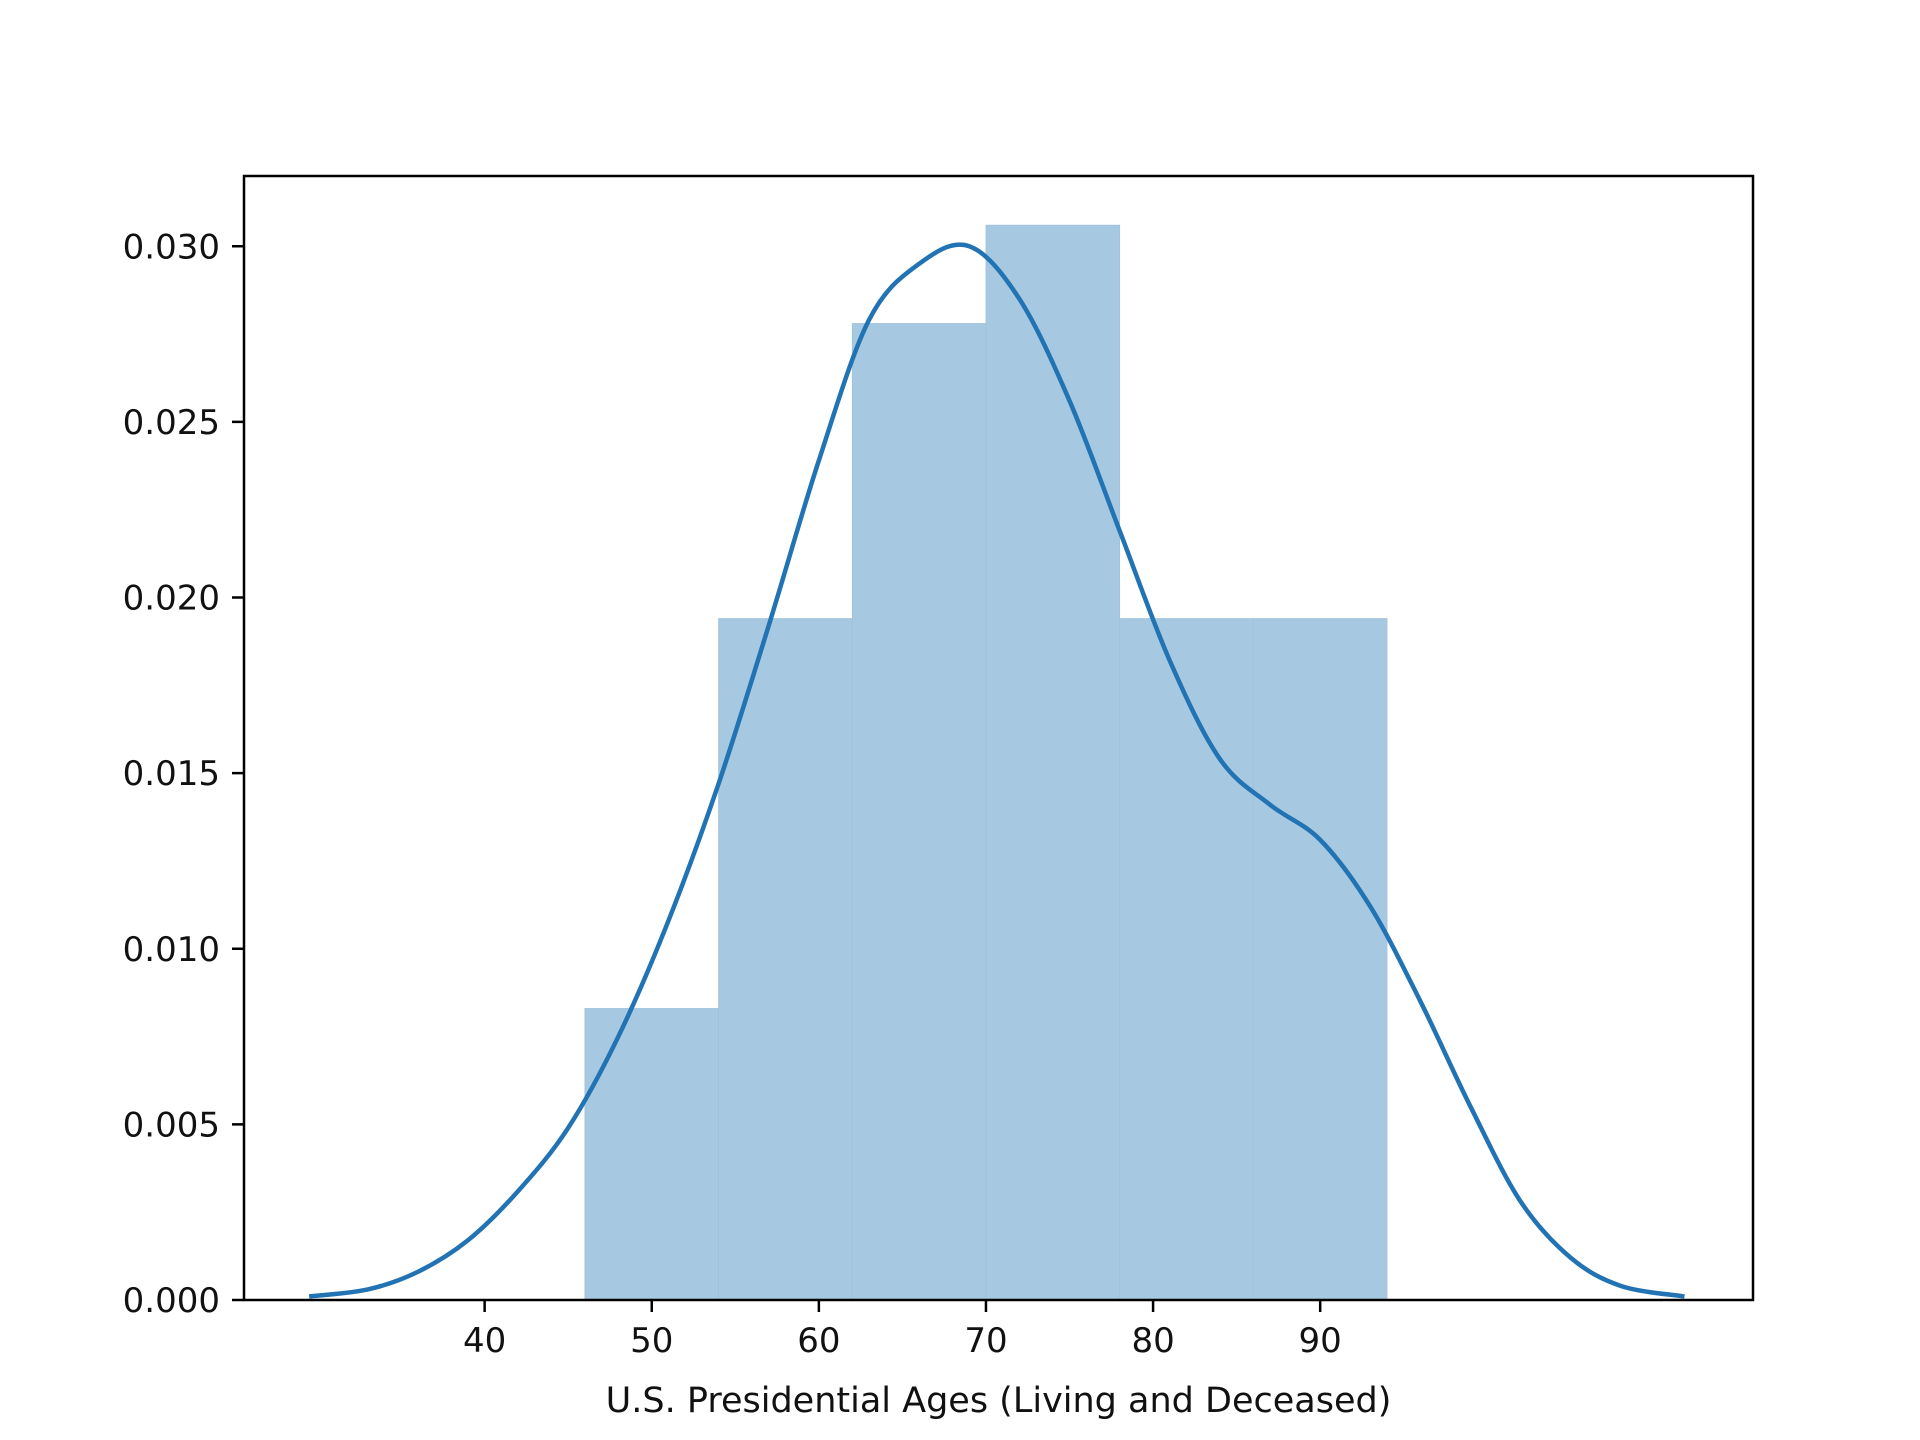 The height and width of the screenshot is (1440, 1920). What do you see at coordinates (171, 423) in the screenshot?
I see `y-tick-label: 0.025` at bounding box center [171, 423].